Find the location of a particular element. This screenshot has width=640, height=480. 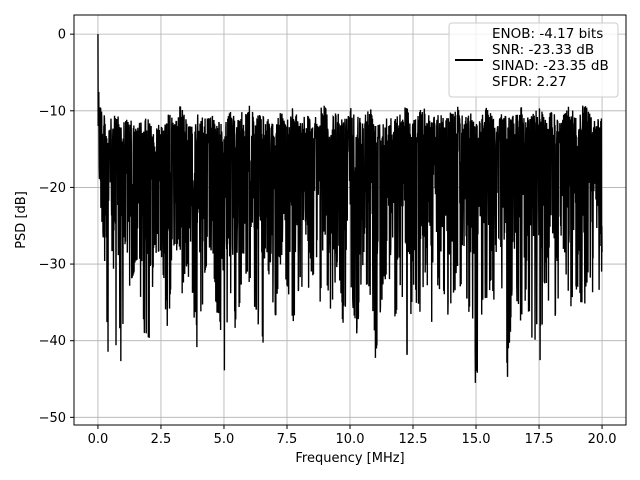

legend-entry-enob: ENOB: -4.17 bits is located at coordinates (547, 34).